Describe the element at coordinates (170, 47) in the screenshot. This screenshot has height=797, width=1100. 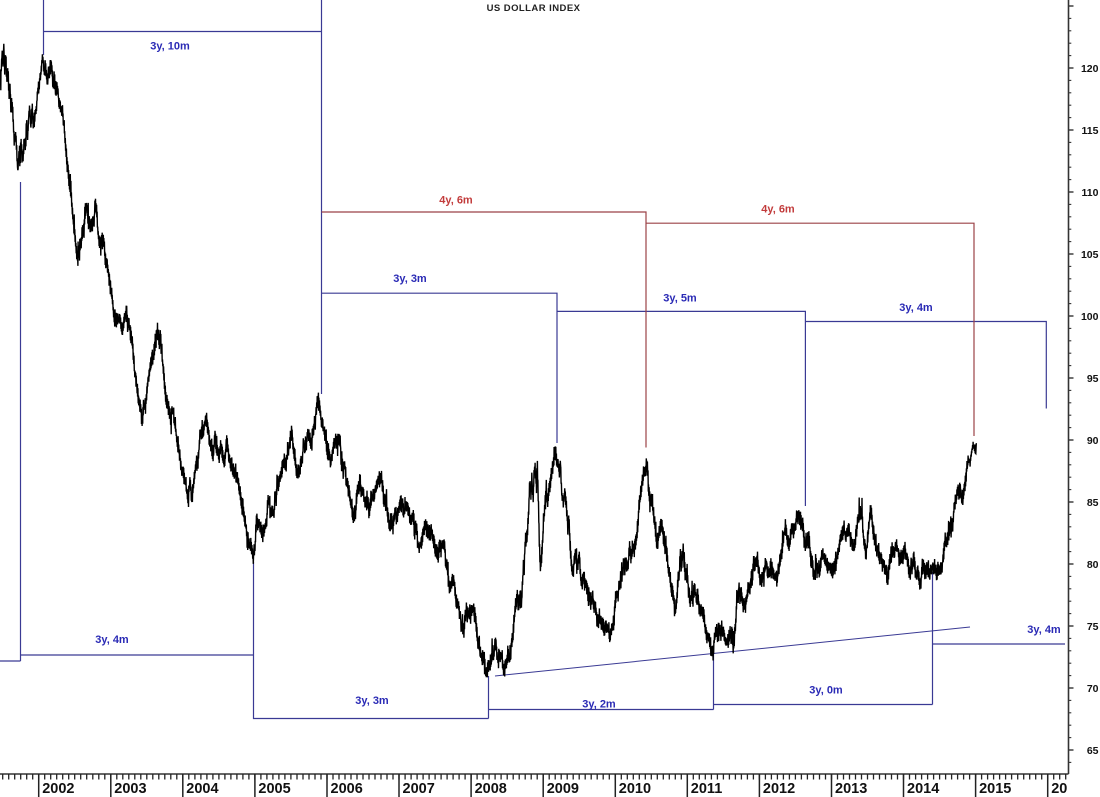
I see `svg-text: 3y, 10m` at that location.